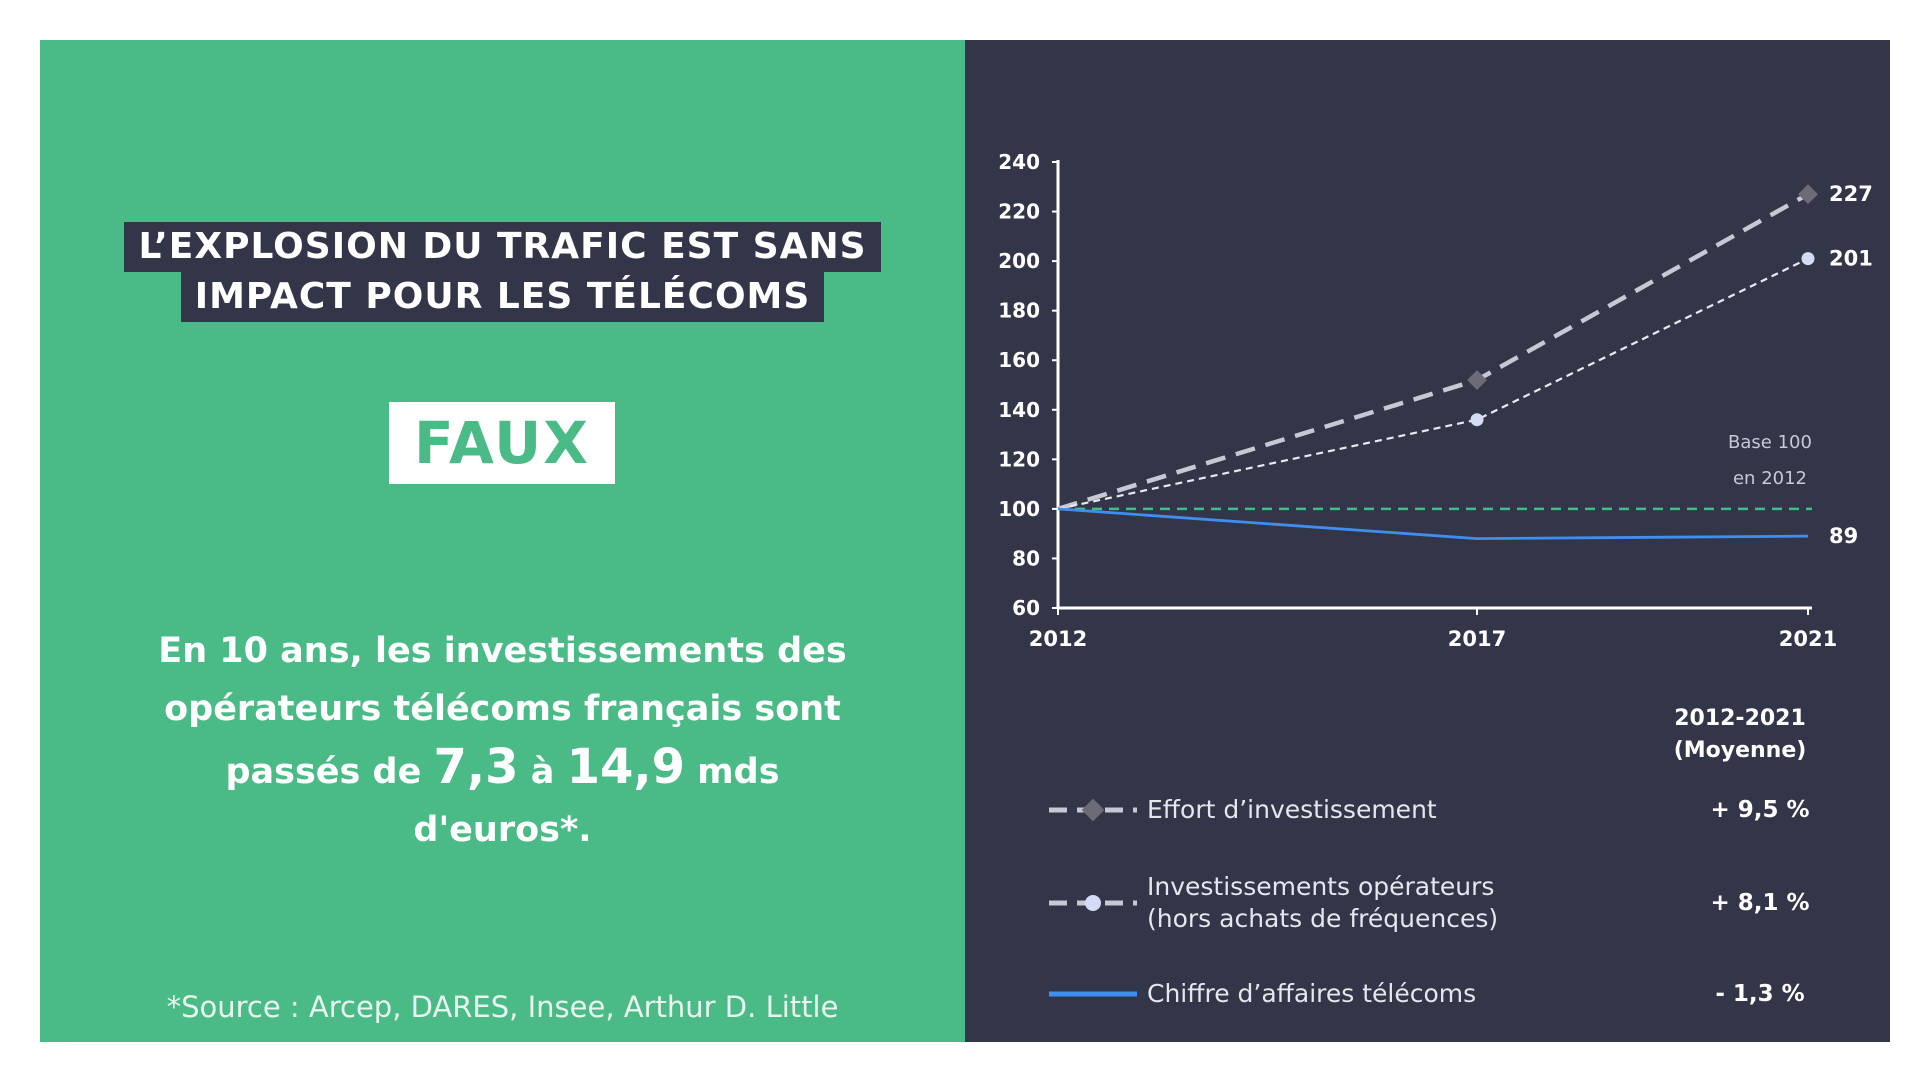 Image resolution: width=1920 pixels, height=1080 pixels. I want to click on y-tick-label: 240, so click(1019, 162).